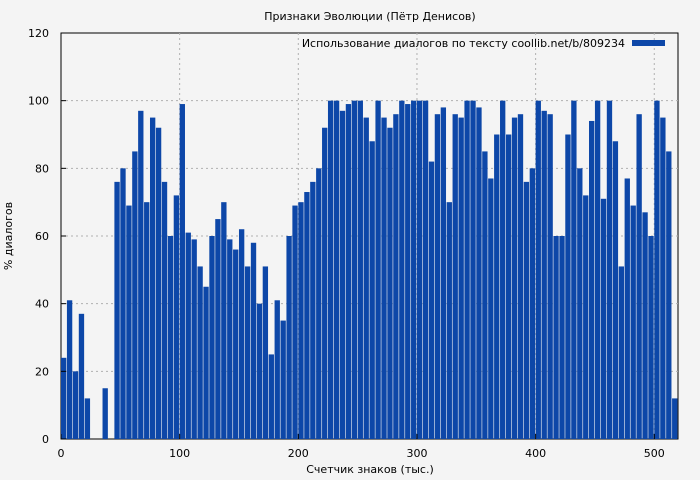  I want to click on y-tick-label: 100, so click(38, 101).